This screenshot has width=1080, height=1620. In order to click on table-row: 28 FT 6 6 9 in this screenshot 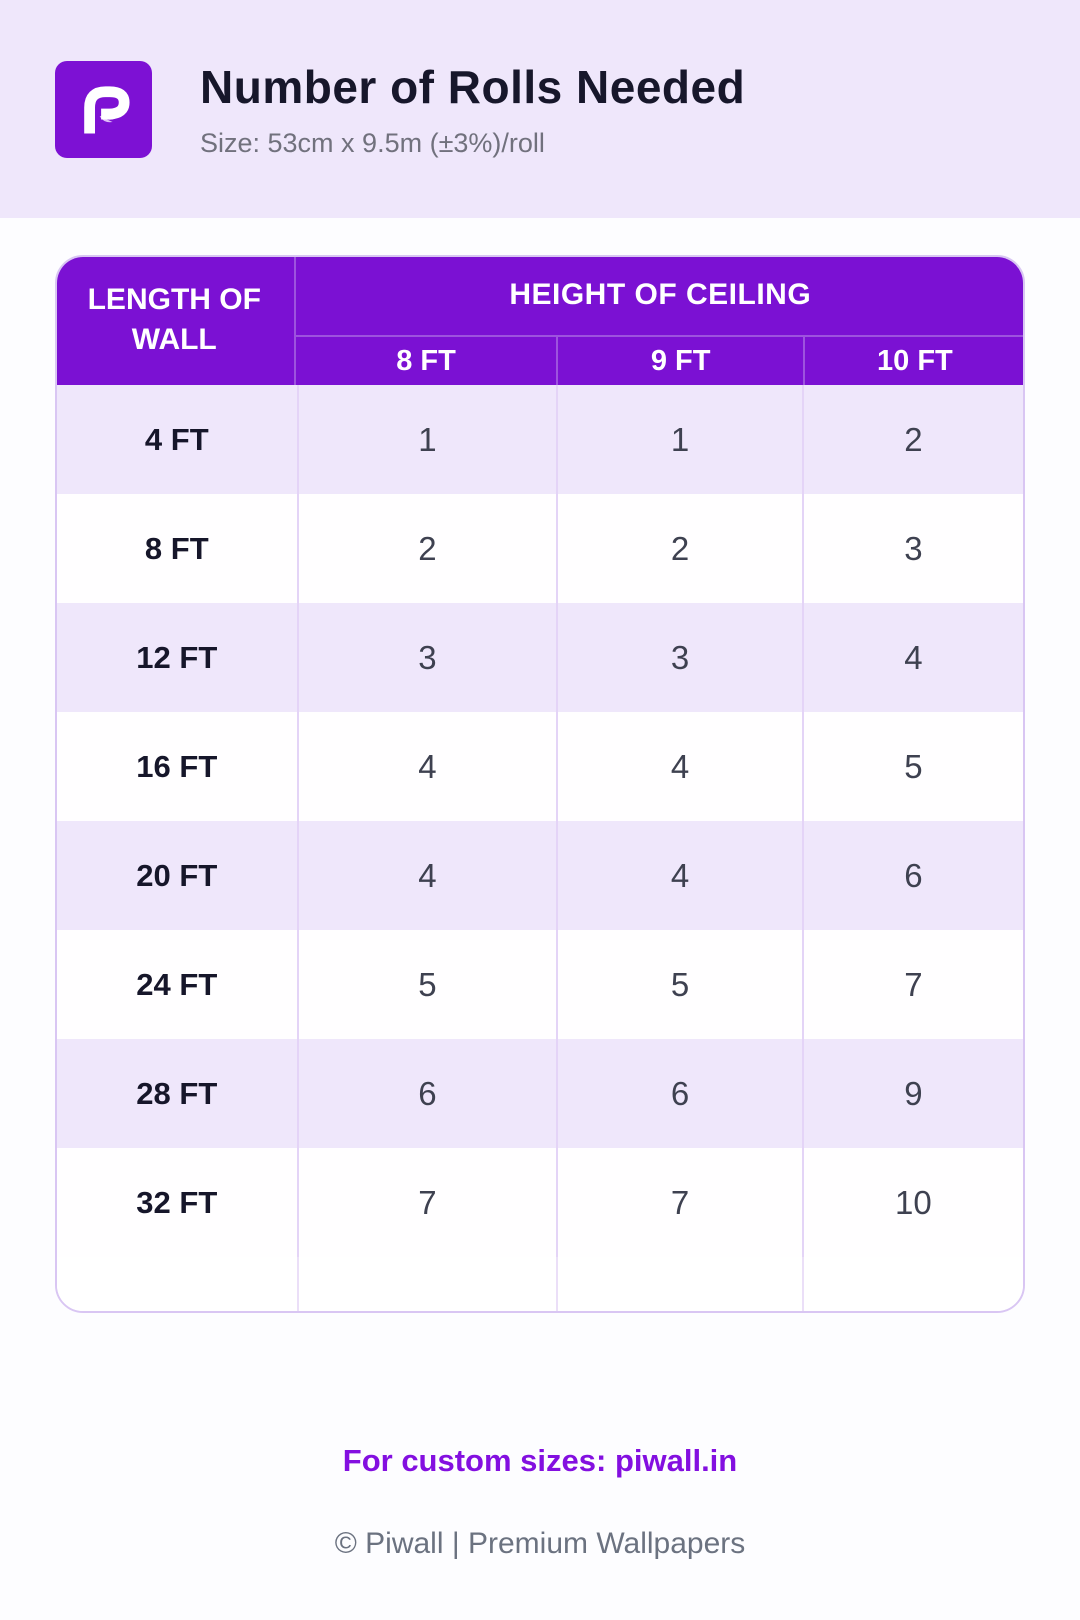, I will do `click(540, 1093)`.